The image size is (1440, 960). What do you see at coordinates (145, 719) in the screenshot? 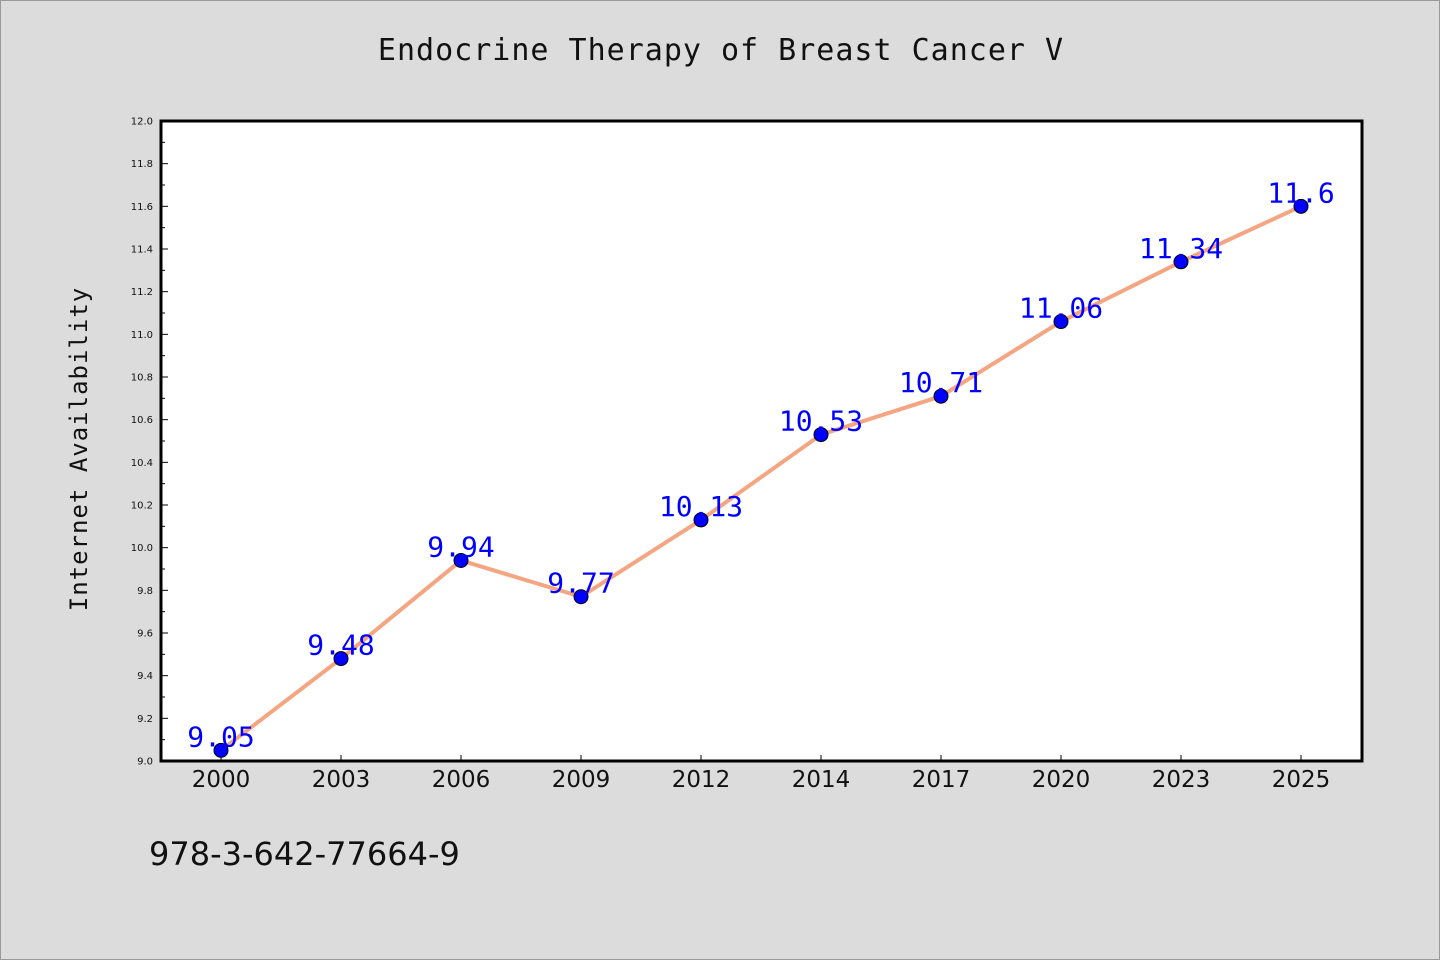
I see `y-tick-label: 9.2` at bounding box center [145, 719].